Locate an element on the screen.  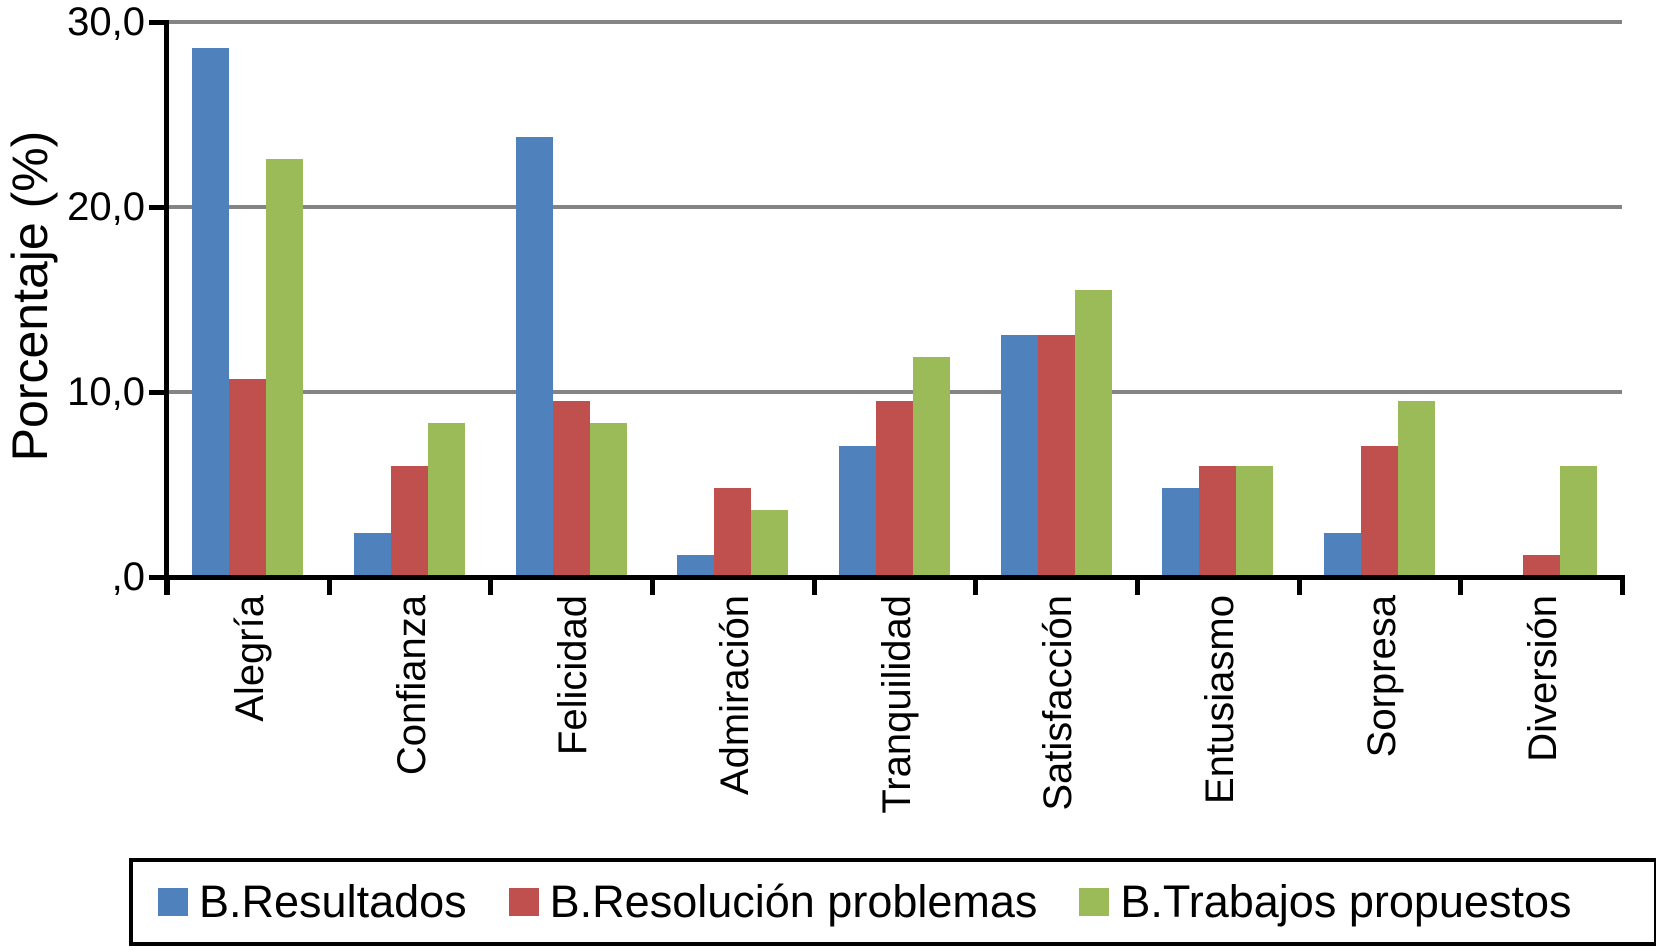
bar-B.Trabajos propuestos-Tranquilidad is located at coordinates (931, 466).